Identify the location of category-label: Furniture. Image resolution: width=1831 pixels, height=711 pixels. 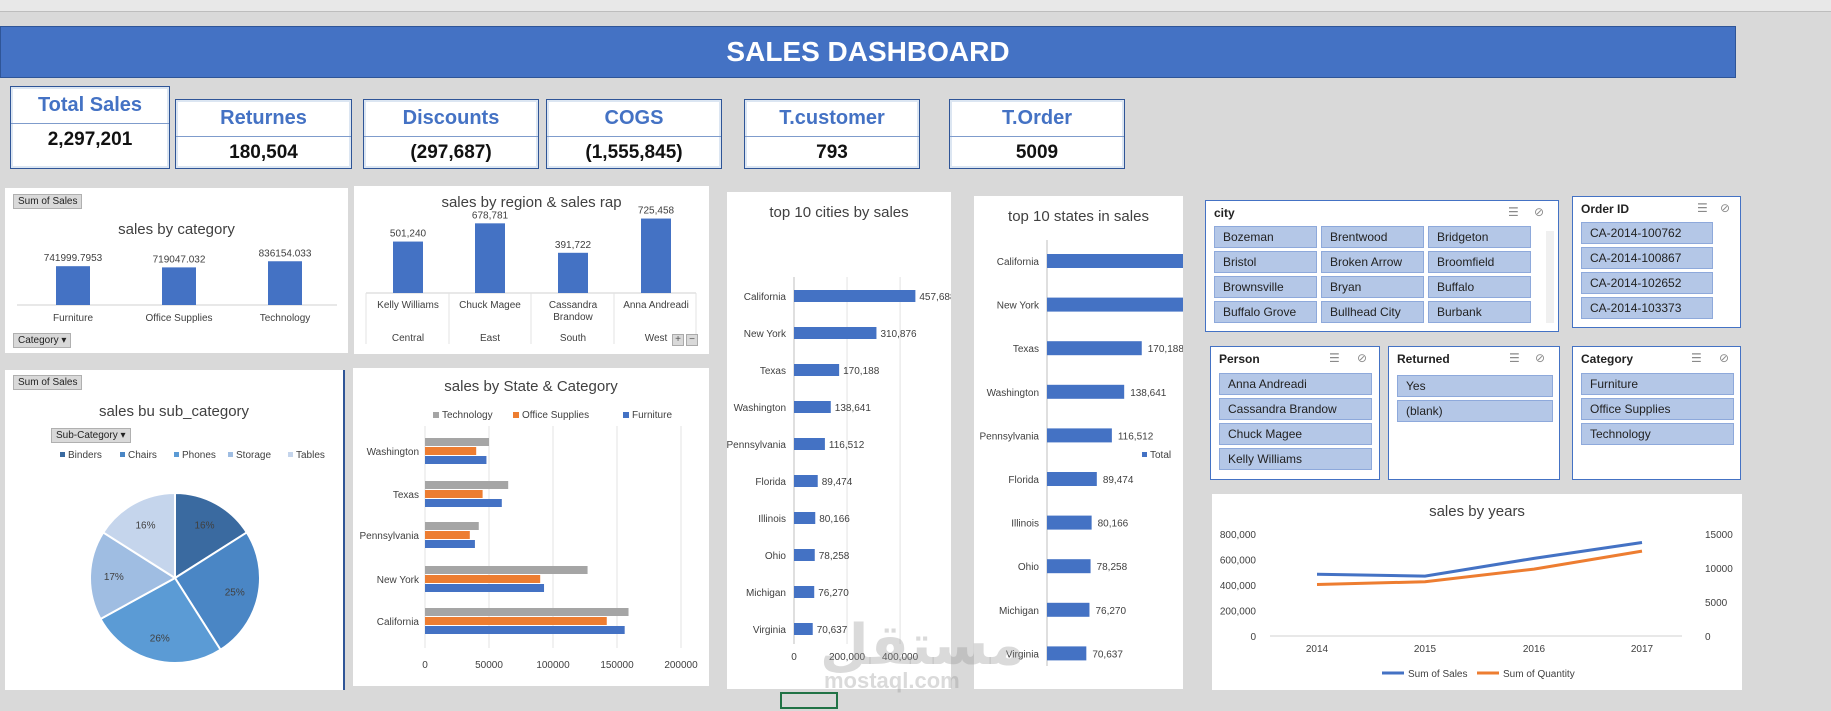
(73, 318).